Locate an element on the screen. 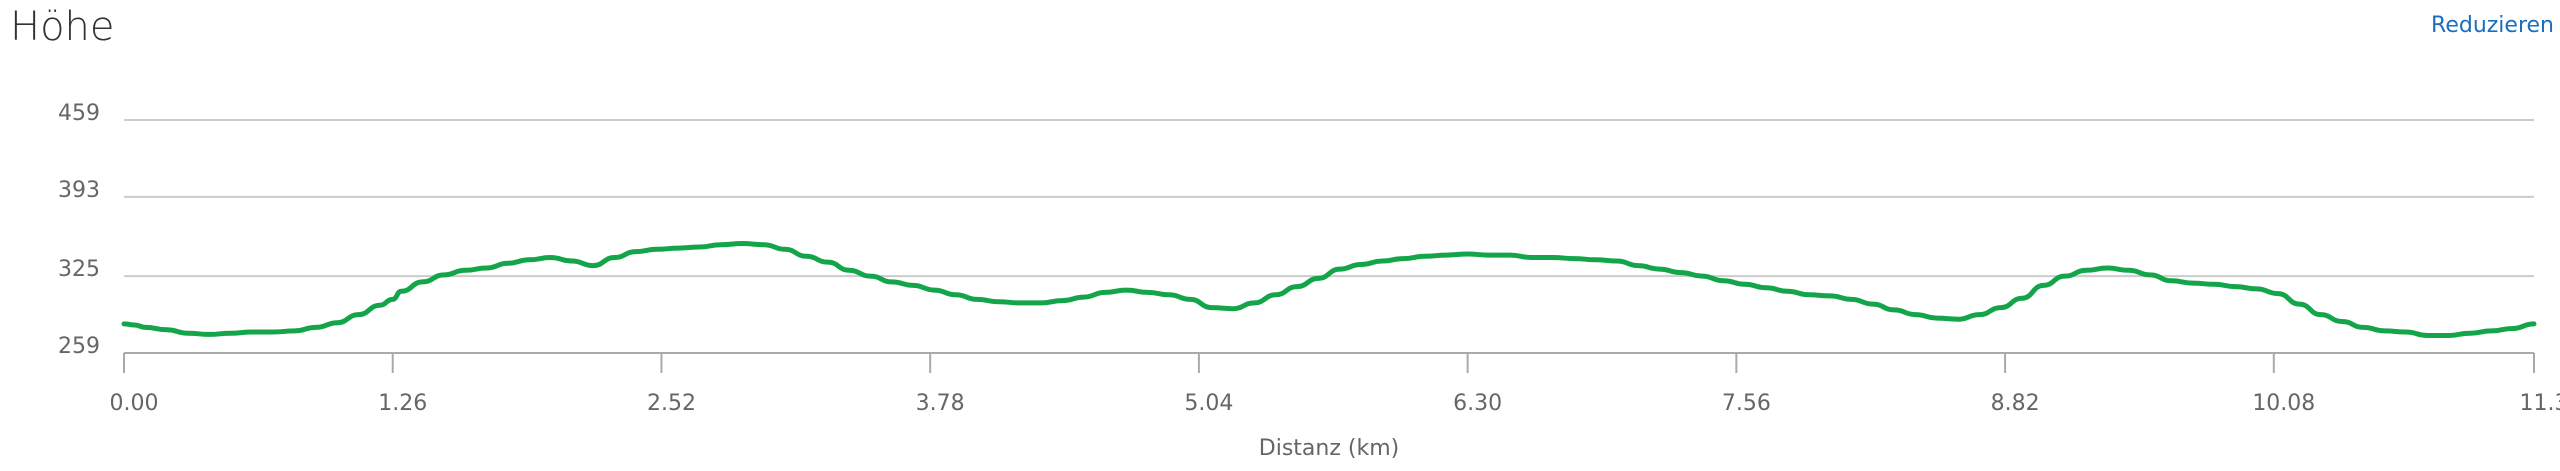 This screenshot has height=471, width=2560. x-tick-label: 6.30 is located at coordinates (1477, 403).